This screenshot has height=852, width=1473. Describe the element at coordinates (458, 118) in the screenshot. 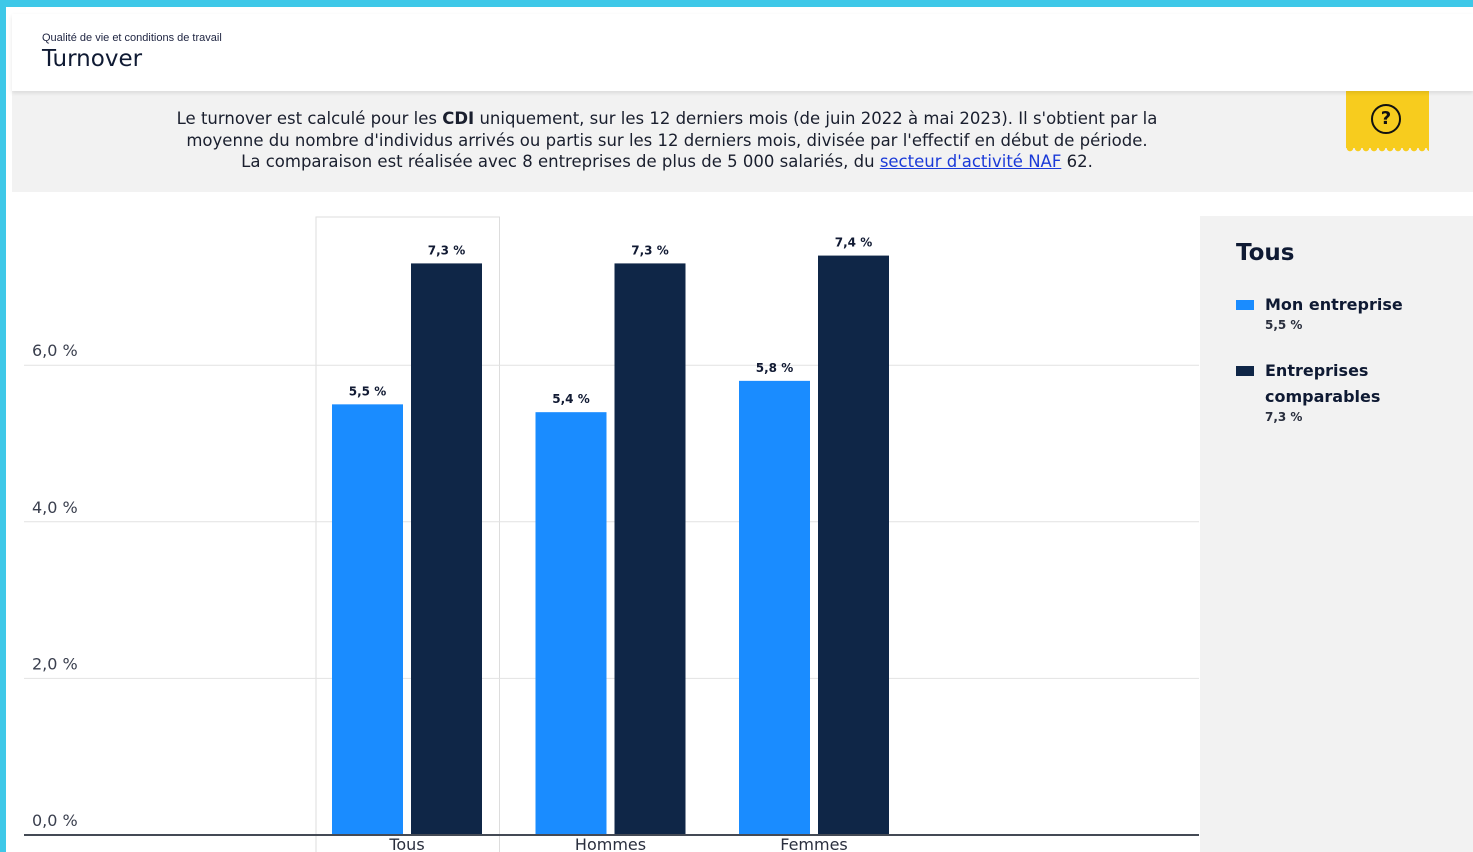

I see `info-line1-bold: CDI` at that location.